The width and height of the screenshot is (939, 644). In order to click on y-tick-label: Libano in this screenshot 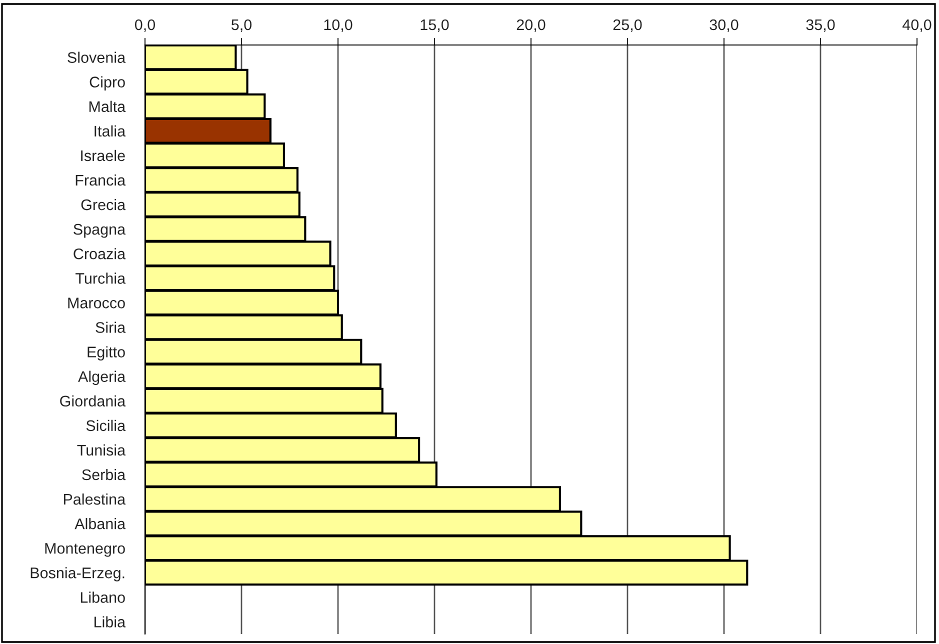, I will do `click(102, 597)`.